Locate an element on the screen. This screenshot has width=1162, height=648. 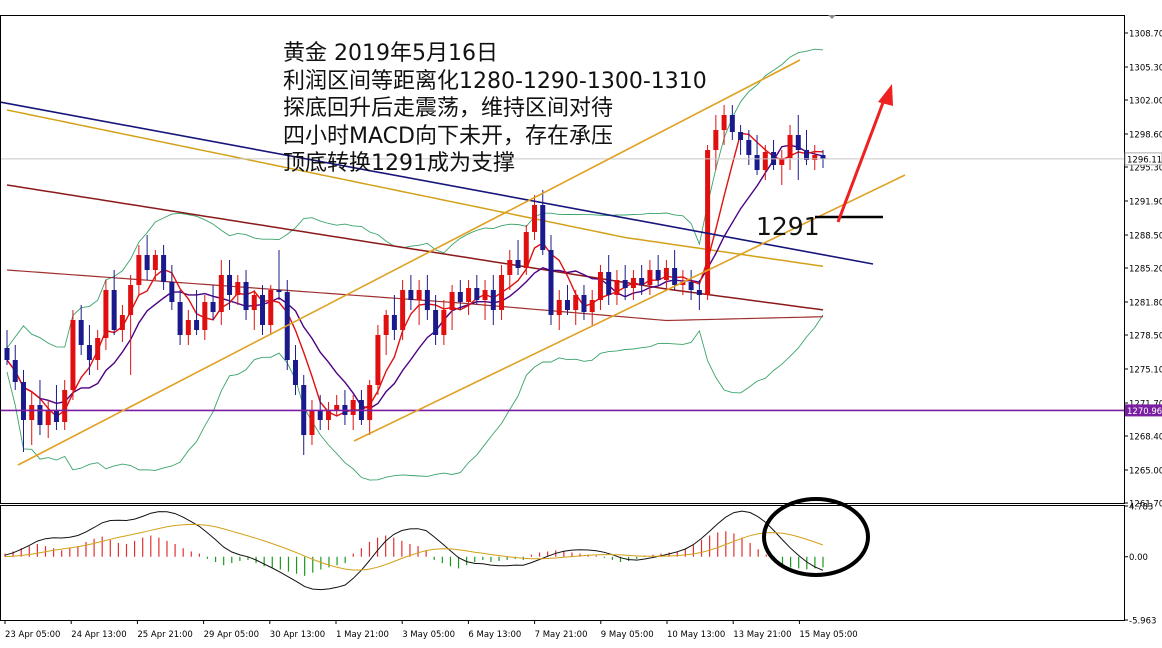
support-level-label: 1291 is located at coordinates (788, 226).